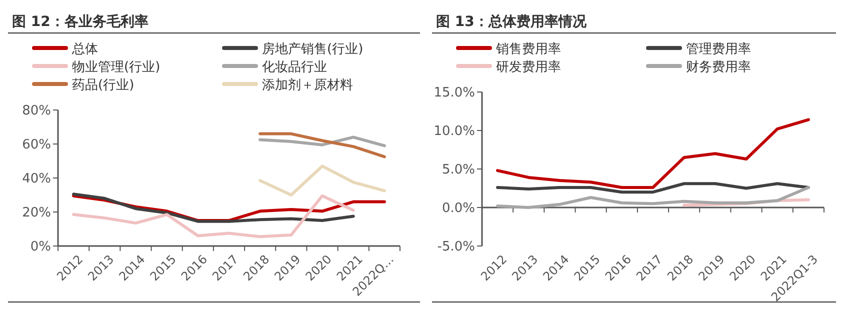 This screenshot has height=324, width=844. I want to click on y-tick-label: 0.0%, so click(458, 208).